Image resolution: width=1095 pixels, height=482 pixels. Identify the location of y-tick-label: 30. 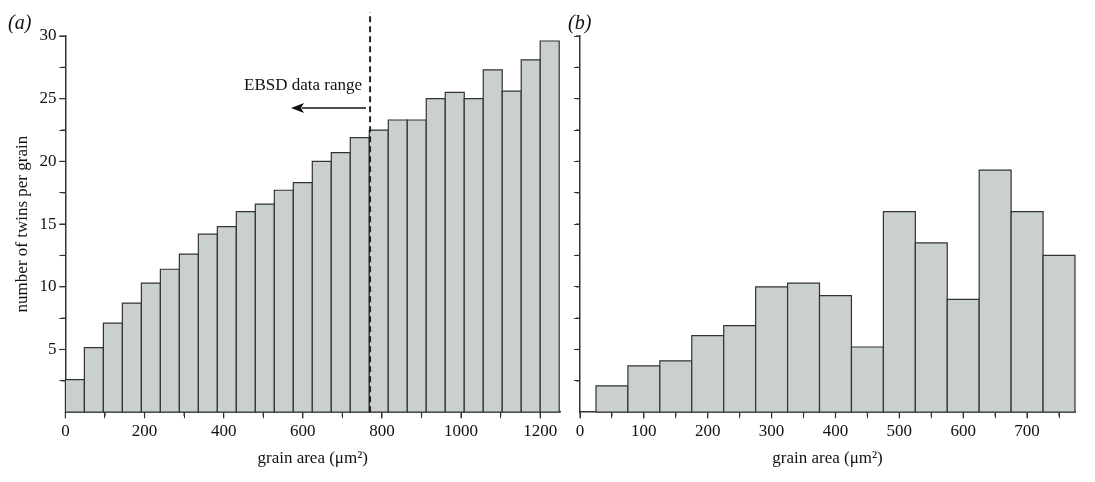
(48, 35).